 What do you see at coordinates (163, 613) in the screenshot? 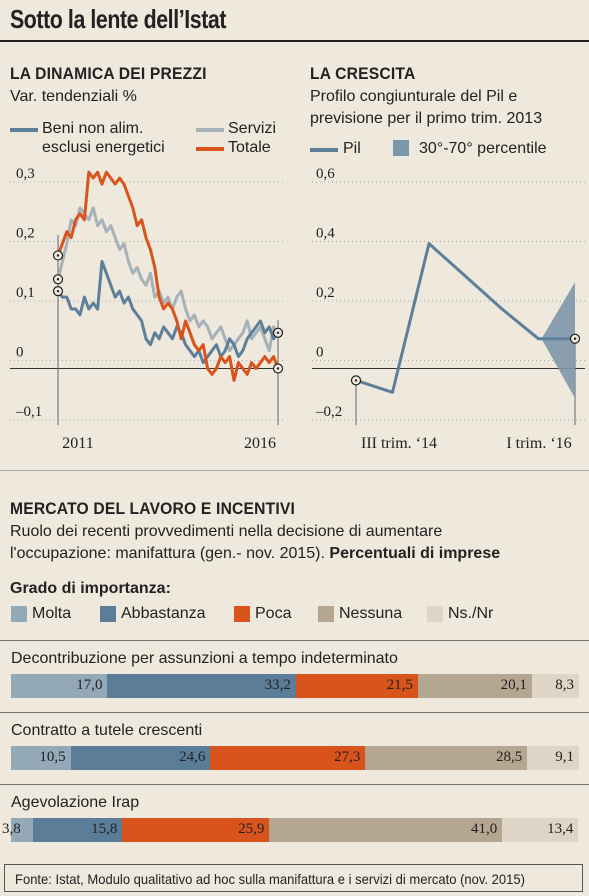
I see `legend-abbastanza: Abbastanza` at bounding box center [163, 613].